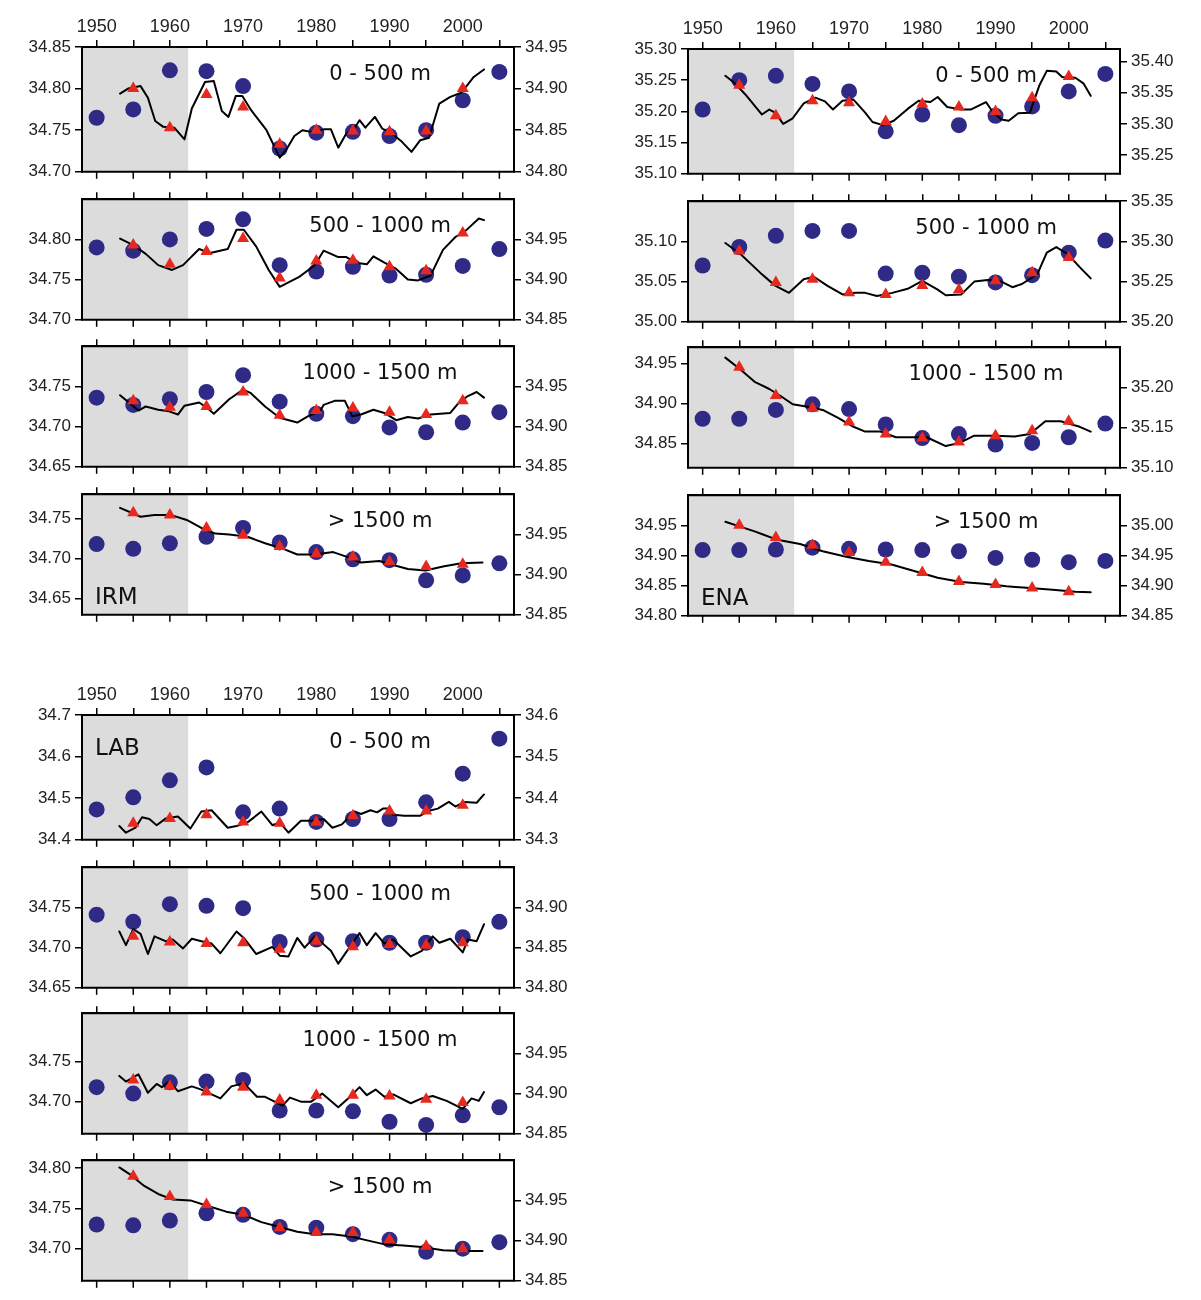  I want to click on y-tick-label: 34.85, so click(49, 46).